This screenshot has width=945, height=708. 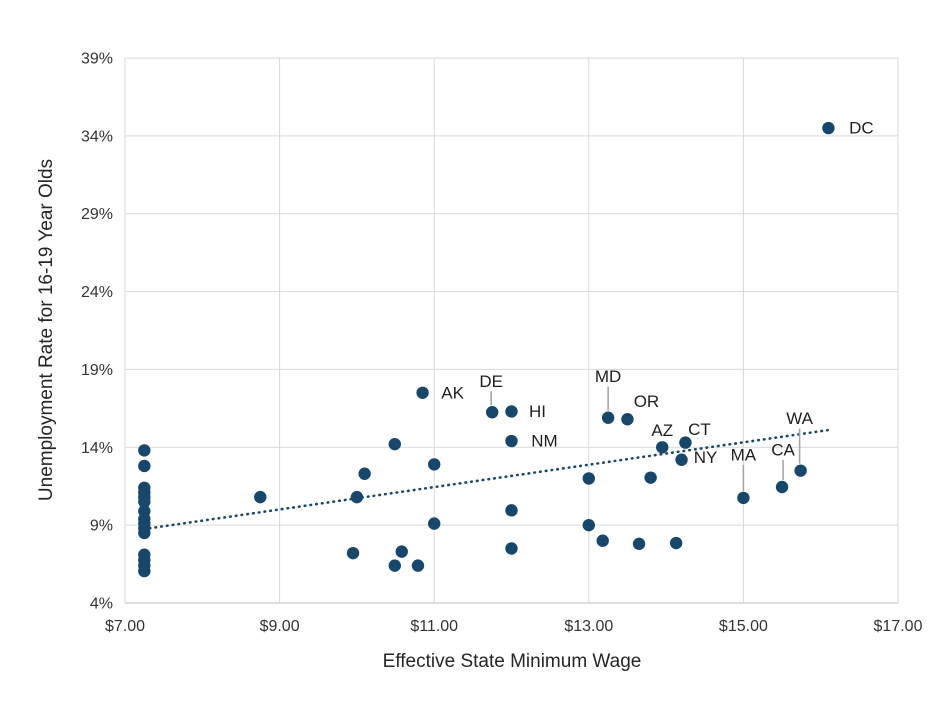 I want to click on y-axis-title: Unemployment Rate for 16-19 Year Olds, so click(x=46, y=330).